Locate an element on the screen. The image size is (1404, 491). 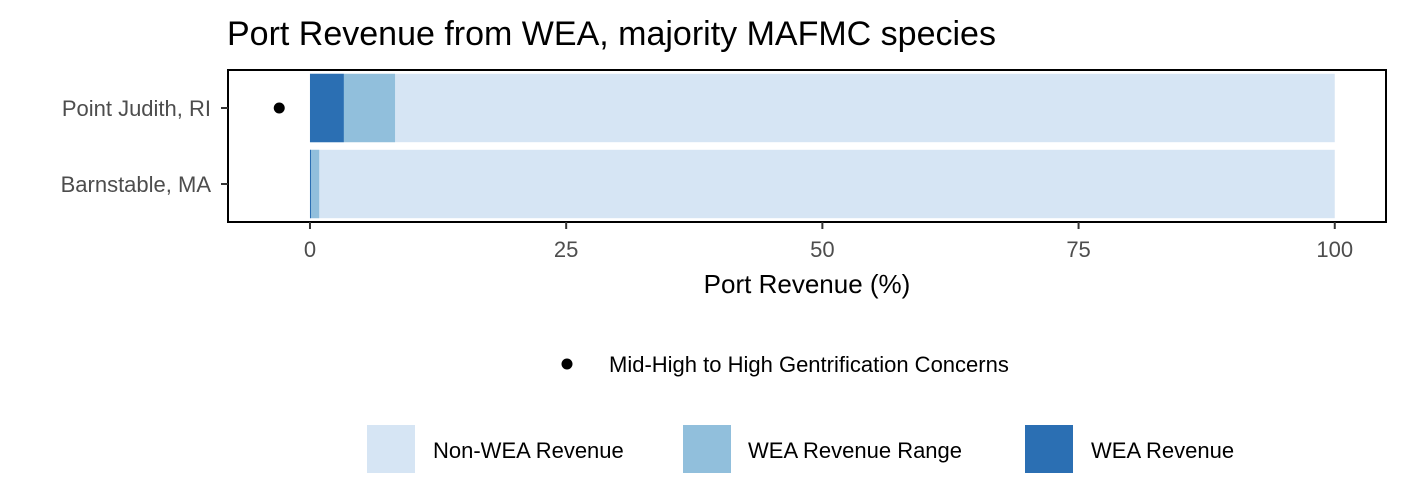
marker-legend-dot is located at coordinates (567, 364).